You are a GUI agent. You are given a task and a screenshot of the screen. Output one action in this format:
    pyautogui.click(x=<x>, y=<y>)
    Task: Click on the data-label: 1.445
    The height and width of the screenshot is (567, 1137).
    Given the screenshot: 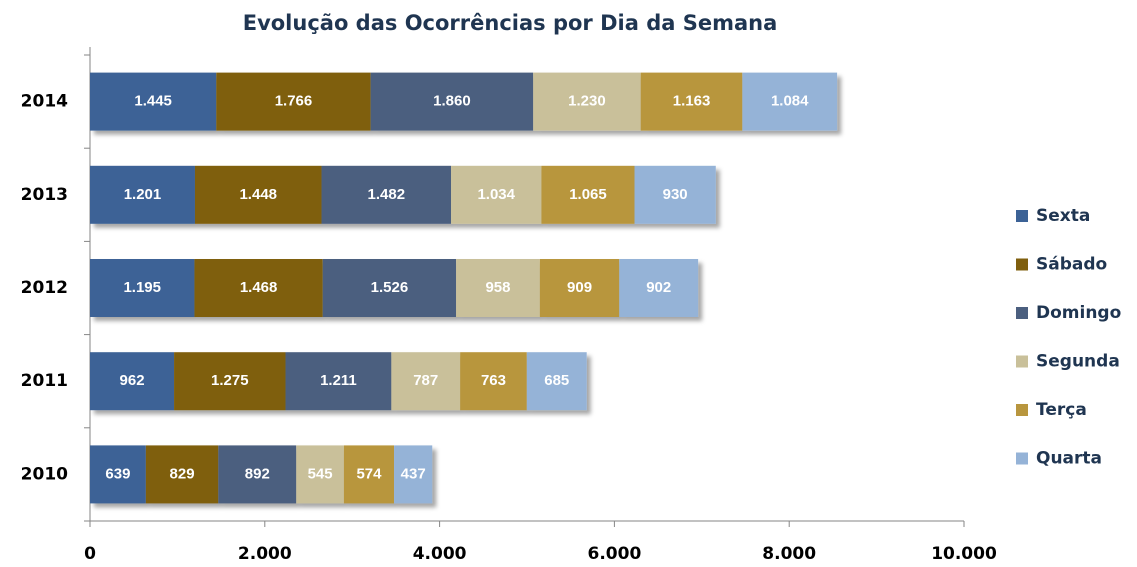 What is the action you would take?
    pyautogui.click(x=153, y=101)
    